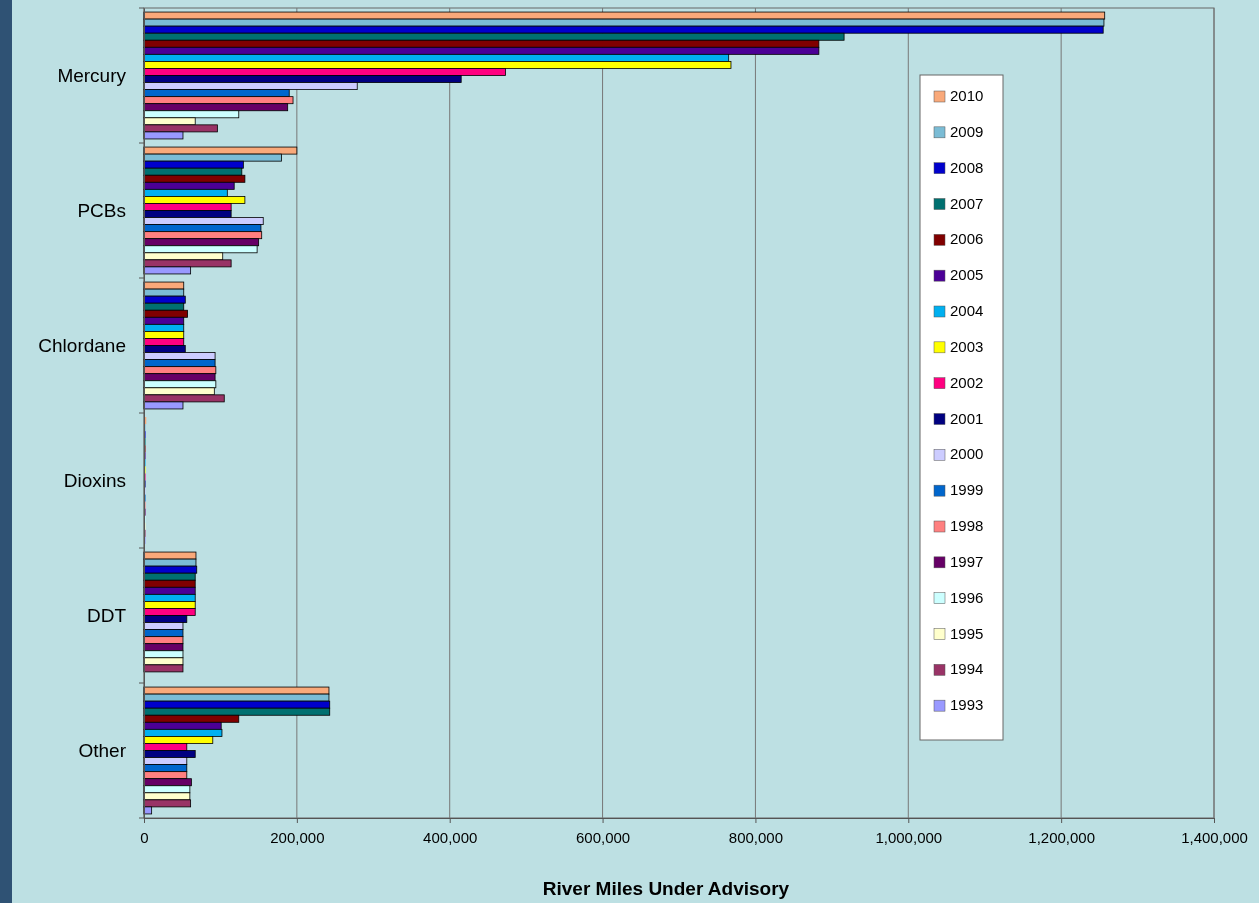  Describe the element at coordinates (106, 615) in the screenshot. I see `y-tick-label: DDT` at that location.